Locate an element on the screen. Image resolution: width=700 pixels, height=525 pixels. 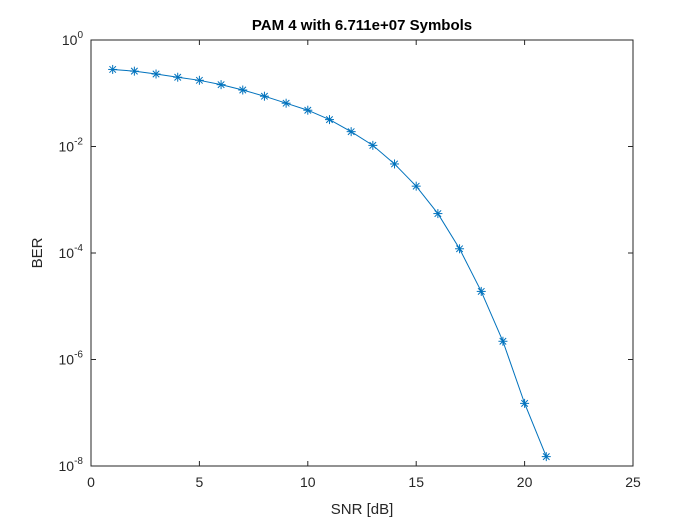
y-tick-exponent: 0 is located at coordinates (80, 35).